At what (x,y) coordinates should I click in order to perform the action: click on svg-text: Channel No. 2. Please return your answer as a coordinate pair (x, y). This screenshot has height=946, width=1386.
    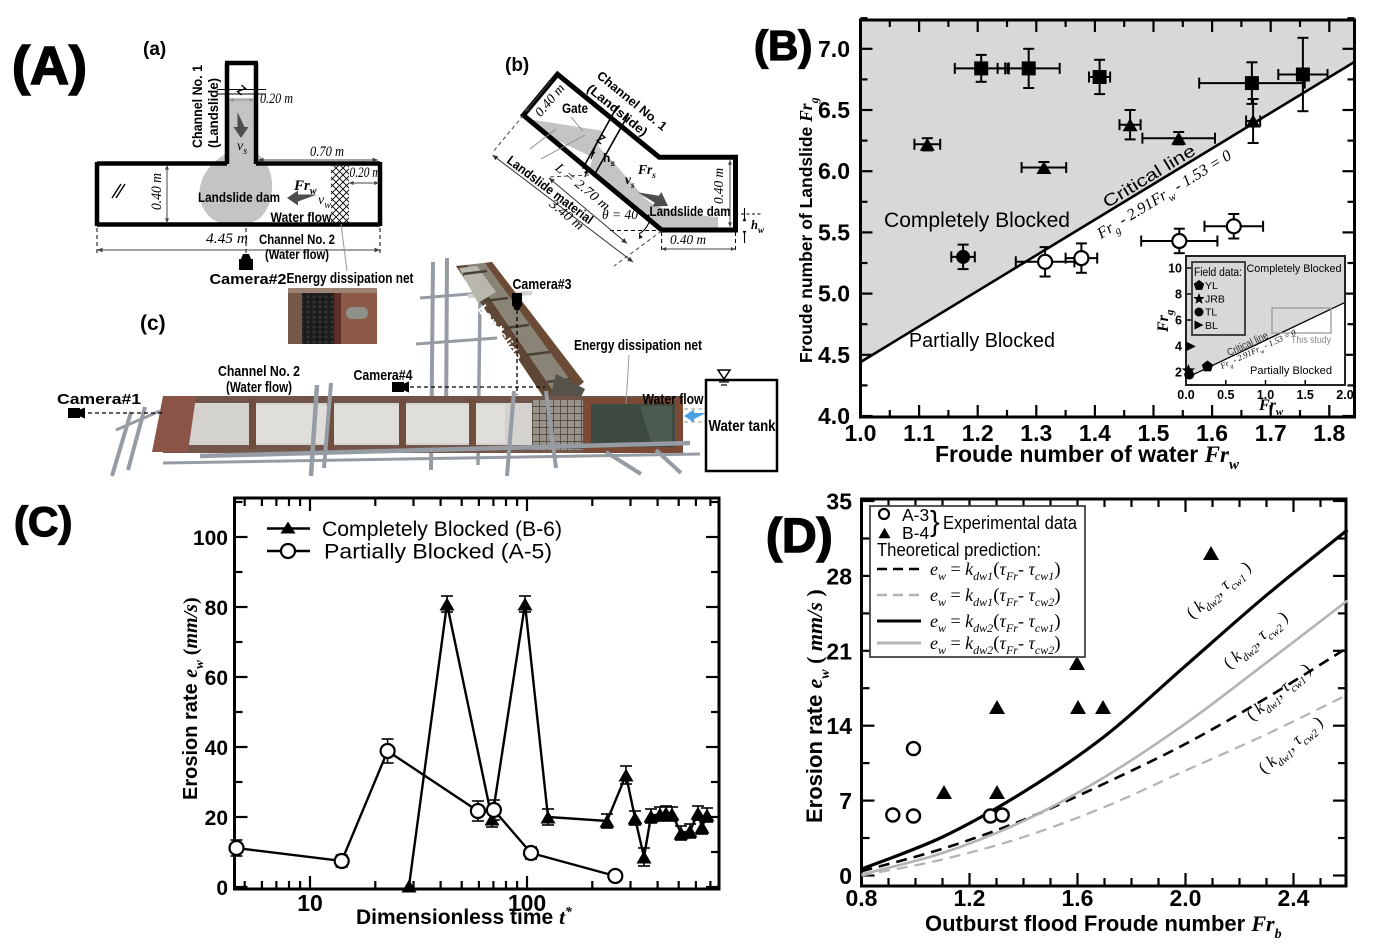
    Looking at the image, I should click on (297, 239).